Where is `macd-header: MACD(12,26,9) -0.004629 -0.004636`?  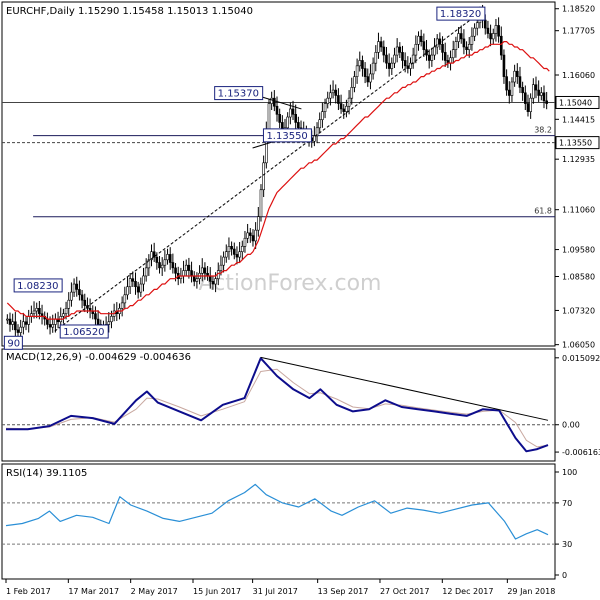
macd-header: MACD(12,26,9) -0.004629 -0.004636 is located at coordinates (98, 357).